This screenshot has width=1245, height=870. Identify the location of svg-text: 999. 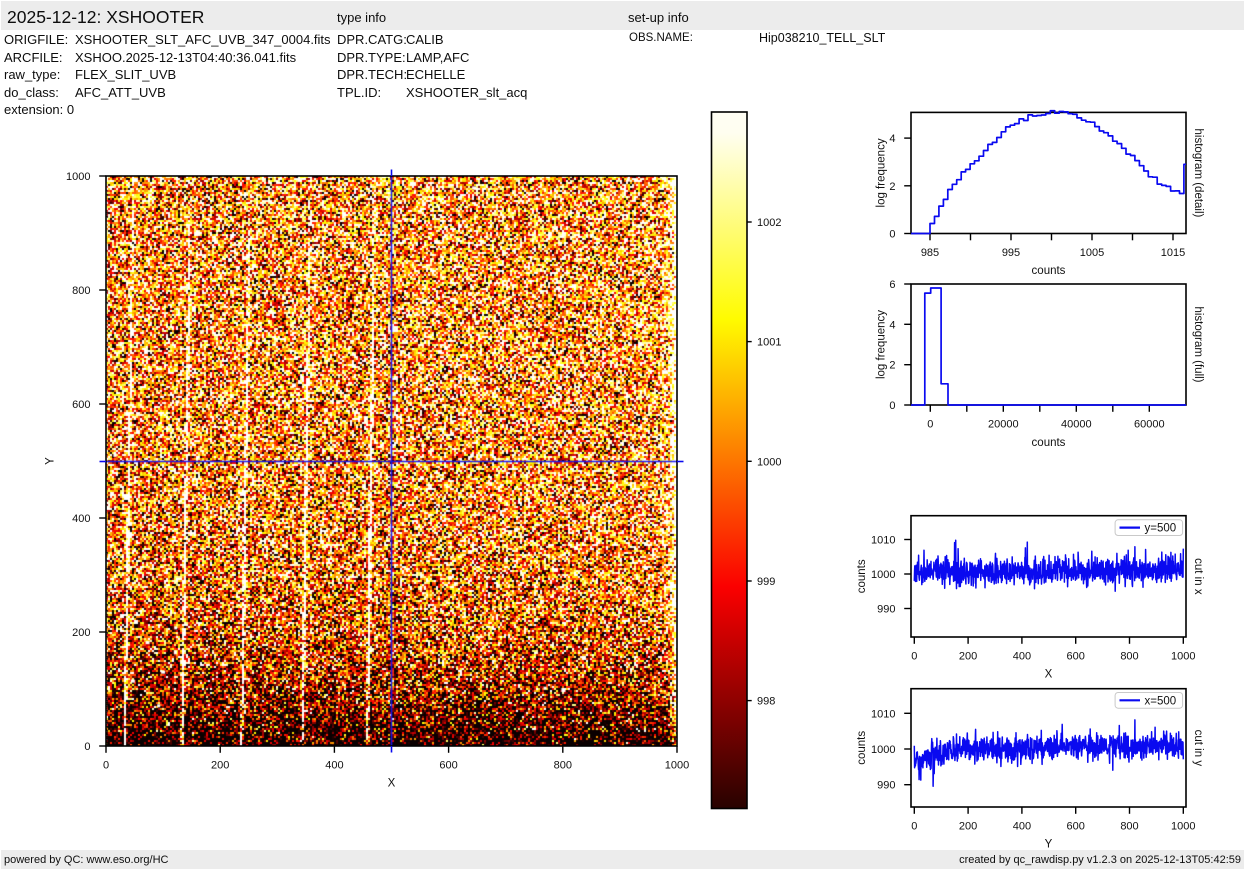
(766, 582).